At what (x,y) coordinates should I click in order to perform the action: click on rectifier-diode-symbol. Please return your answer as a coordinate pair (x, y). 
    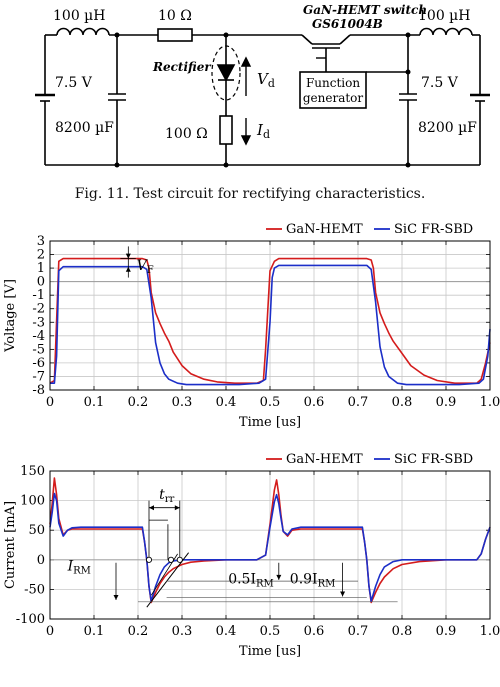
    Looking at the image, I should click on (226, 73).